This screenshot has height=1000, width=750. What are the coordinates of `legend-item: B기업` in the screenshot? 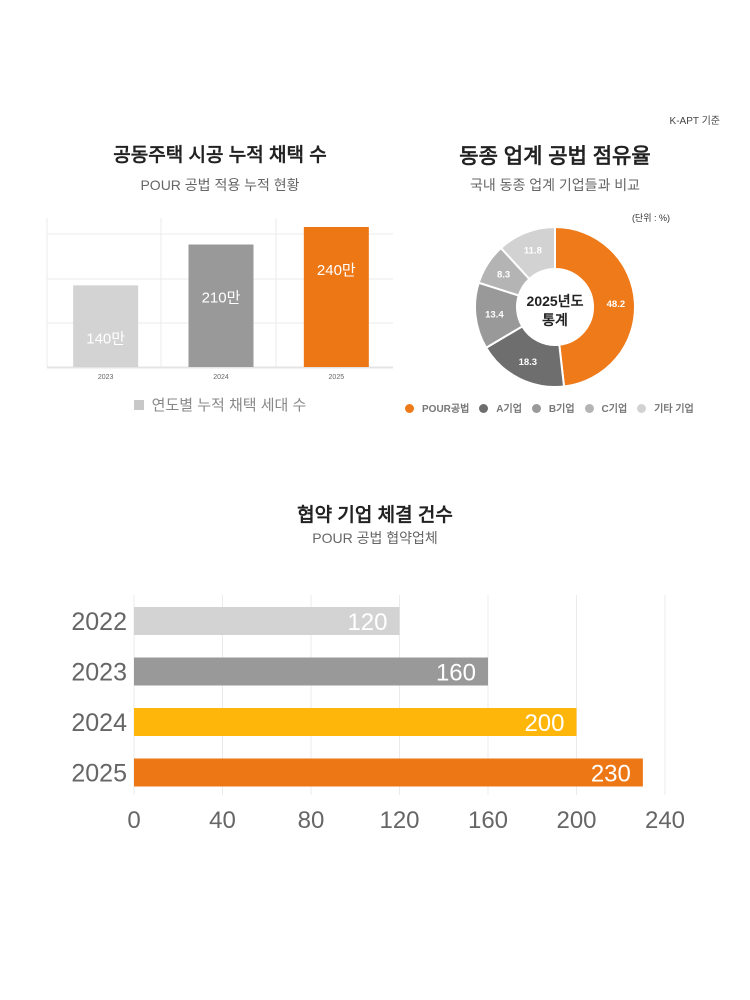 It's located at (553, 407).